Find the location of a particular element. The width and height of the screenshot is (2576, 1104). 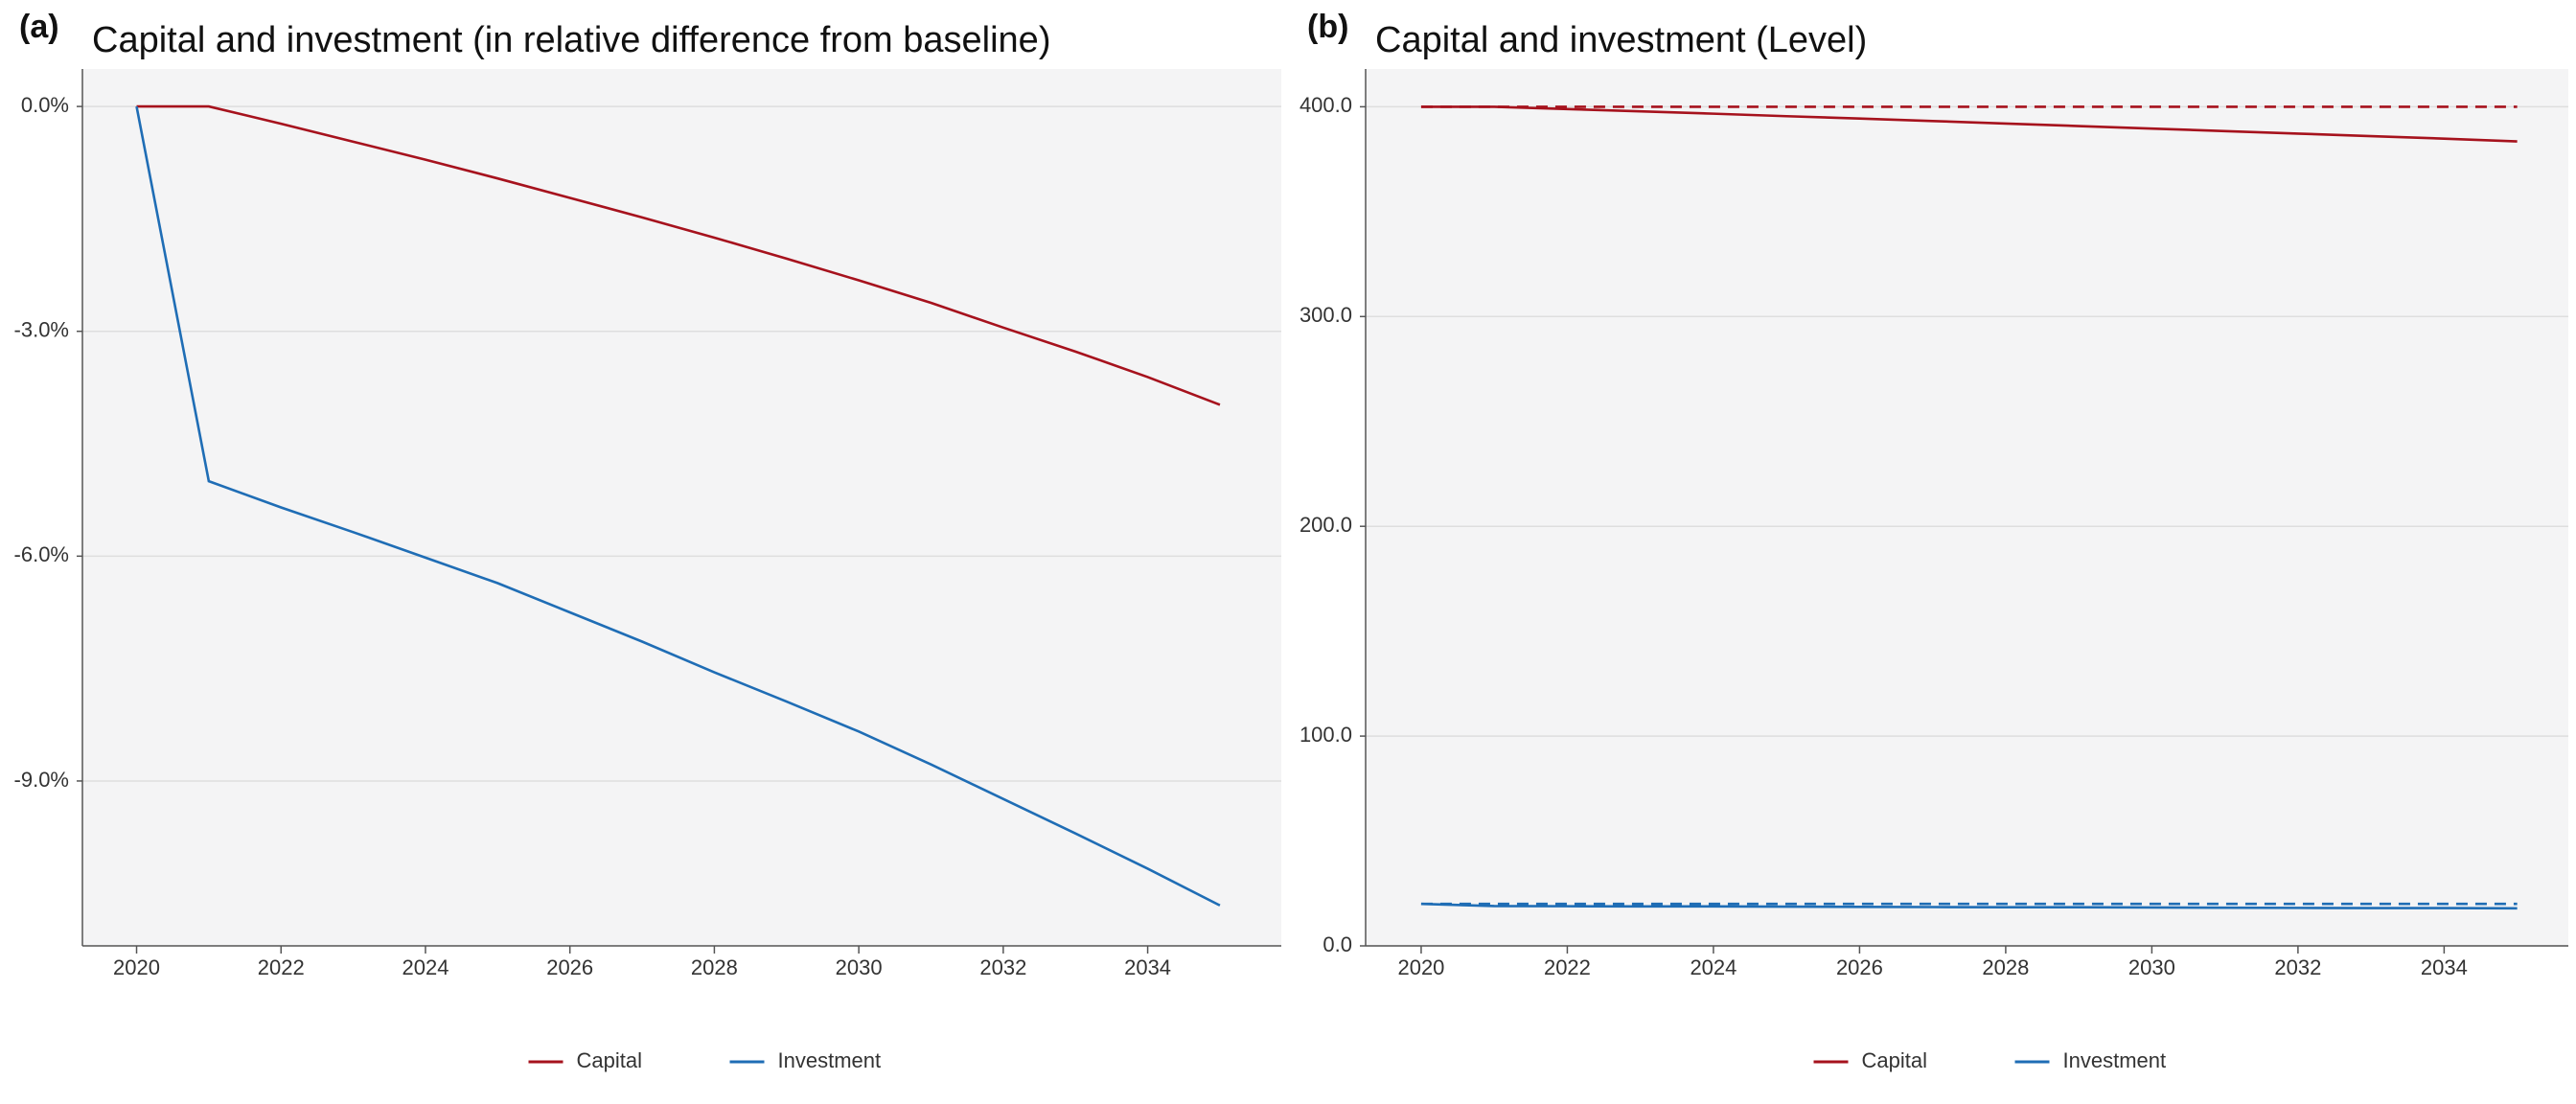

panel-tag: (b) is located at coordinates (1327, 27).